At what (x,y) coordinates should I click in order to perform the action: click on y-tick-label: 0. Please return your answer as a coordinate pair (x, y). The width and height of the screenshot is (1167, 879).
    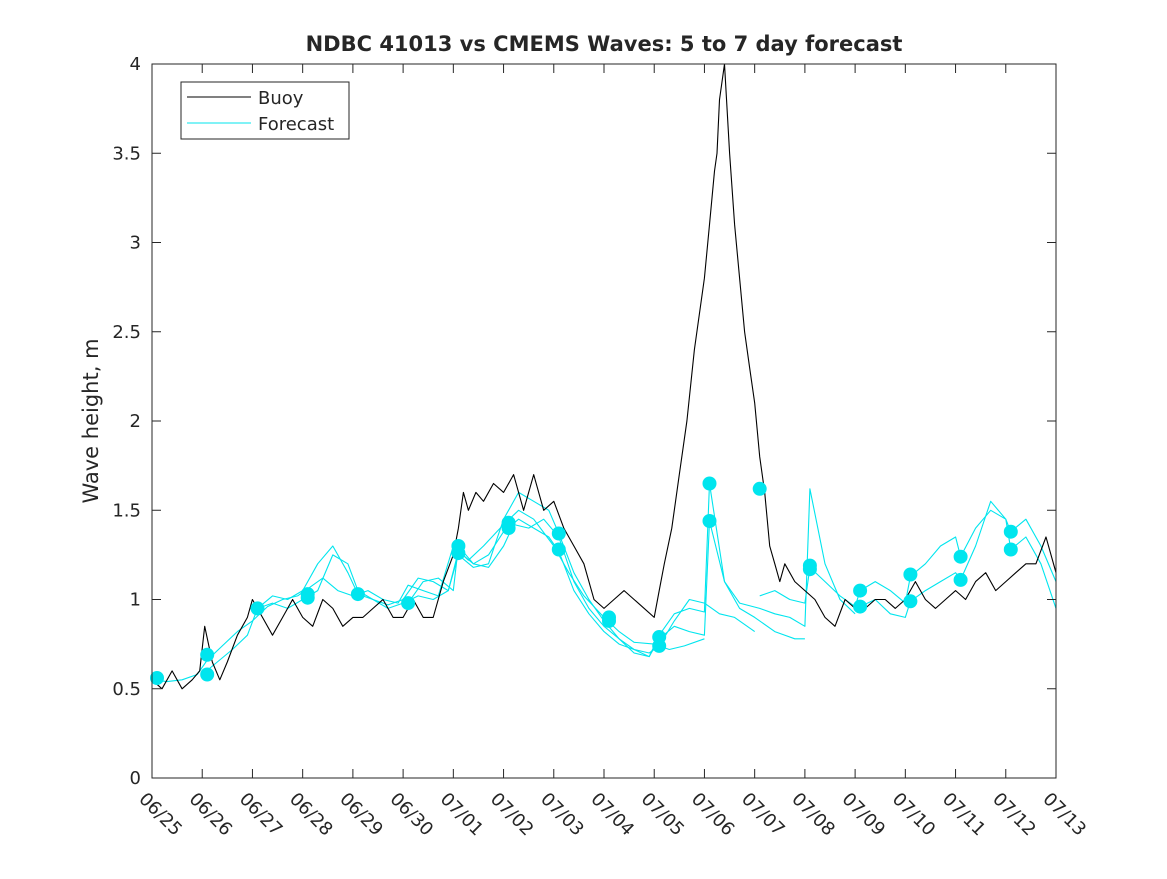
    Looking at the image, I should click on (135, 778).